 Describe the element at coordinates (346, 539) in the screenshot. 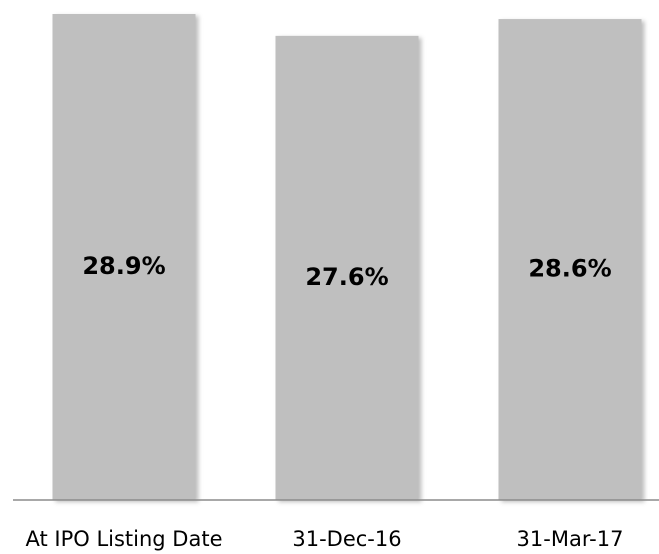

I see `x-tick-label: 31-Dec-16` at that location.